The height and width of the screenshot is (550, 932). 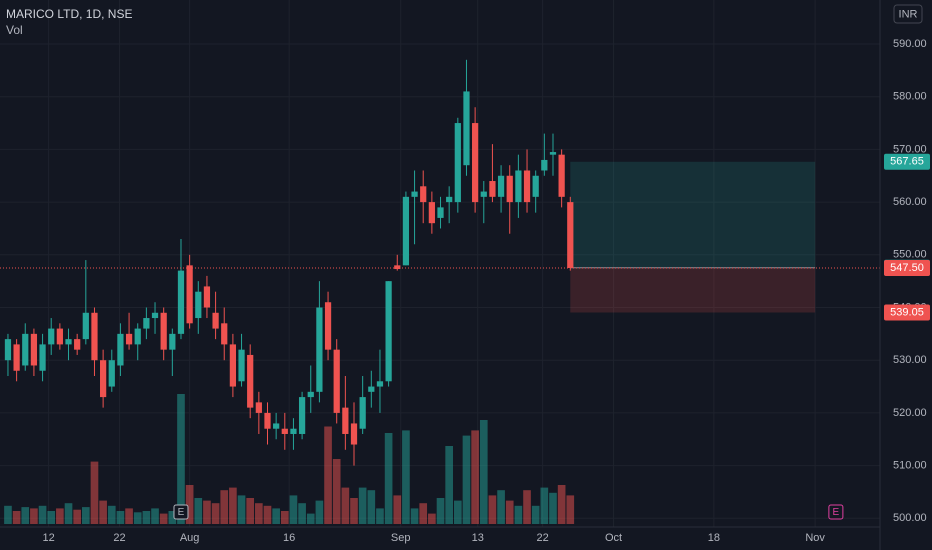 What do you see at coordinates (910, 97) in the screenshot?
I see `y-tick-label: 580.00` at bounding box center [910, 97].